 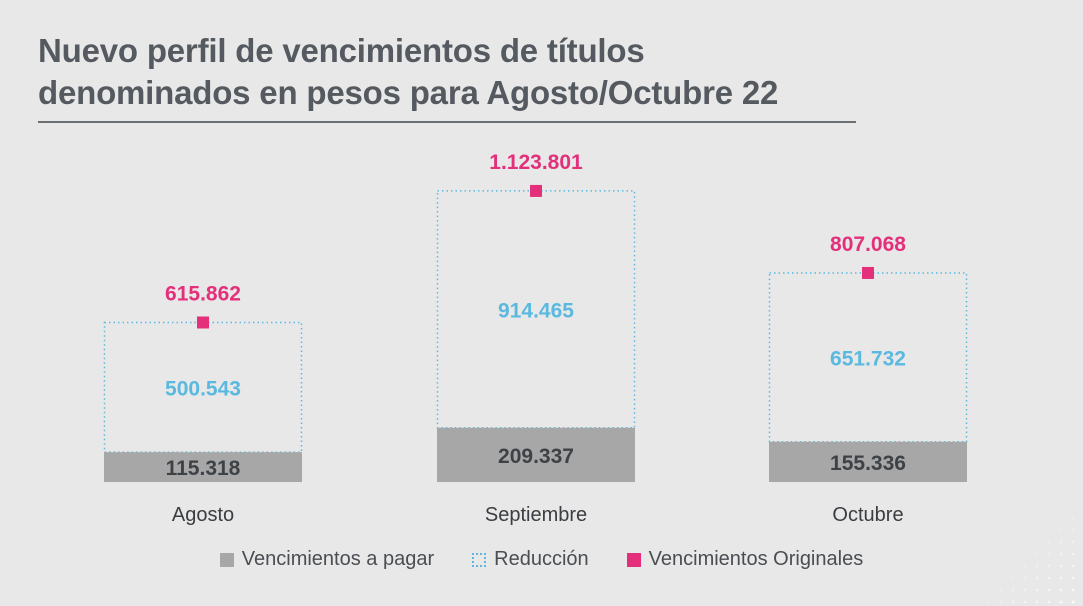 I want to click on bar-reduccion-agosto, so click(x=203, y=387).